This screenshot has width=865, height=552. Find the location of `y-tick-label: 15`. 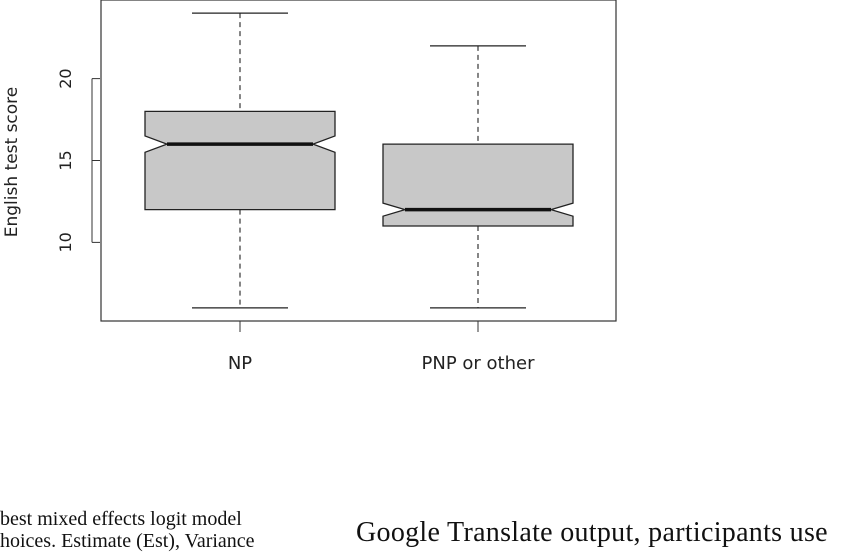

y-tick-label: 15 is located at coordinates (65, 160).